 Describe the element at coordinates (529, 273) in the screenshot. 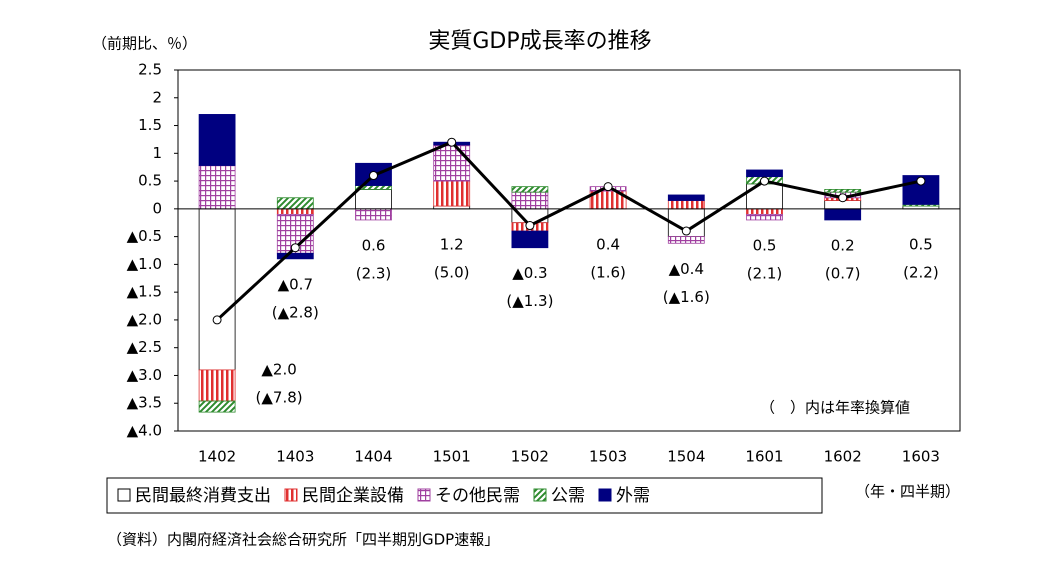

I see `value-label: ▲0.3` at that location.